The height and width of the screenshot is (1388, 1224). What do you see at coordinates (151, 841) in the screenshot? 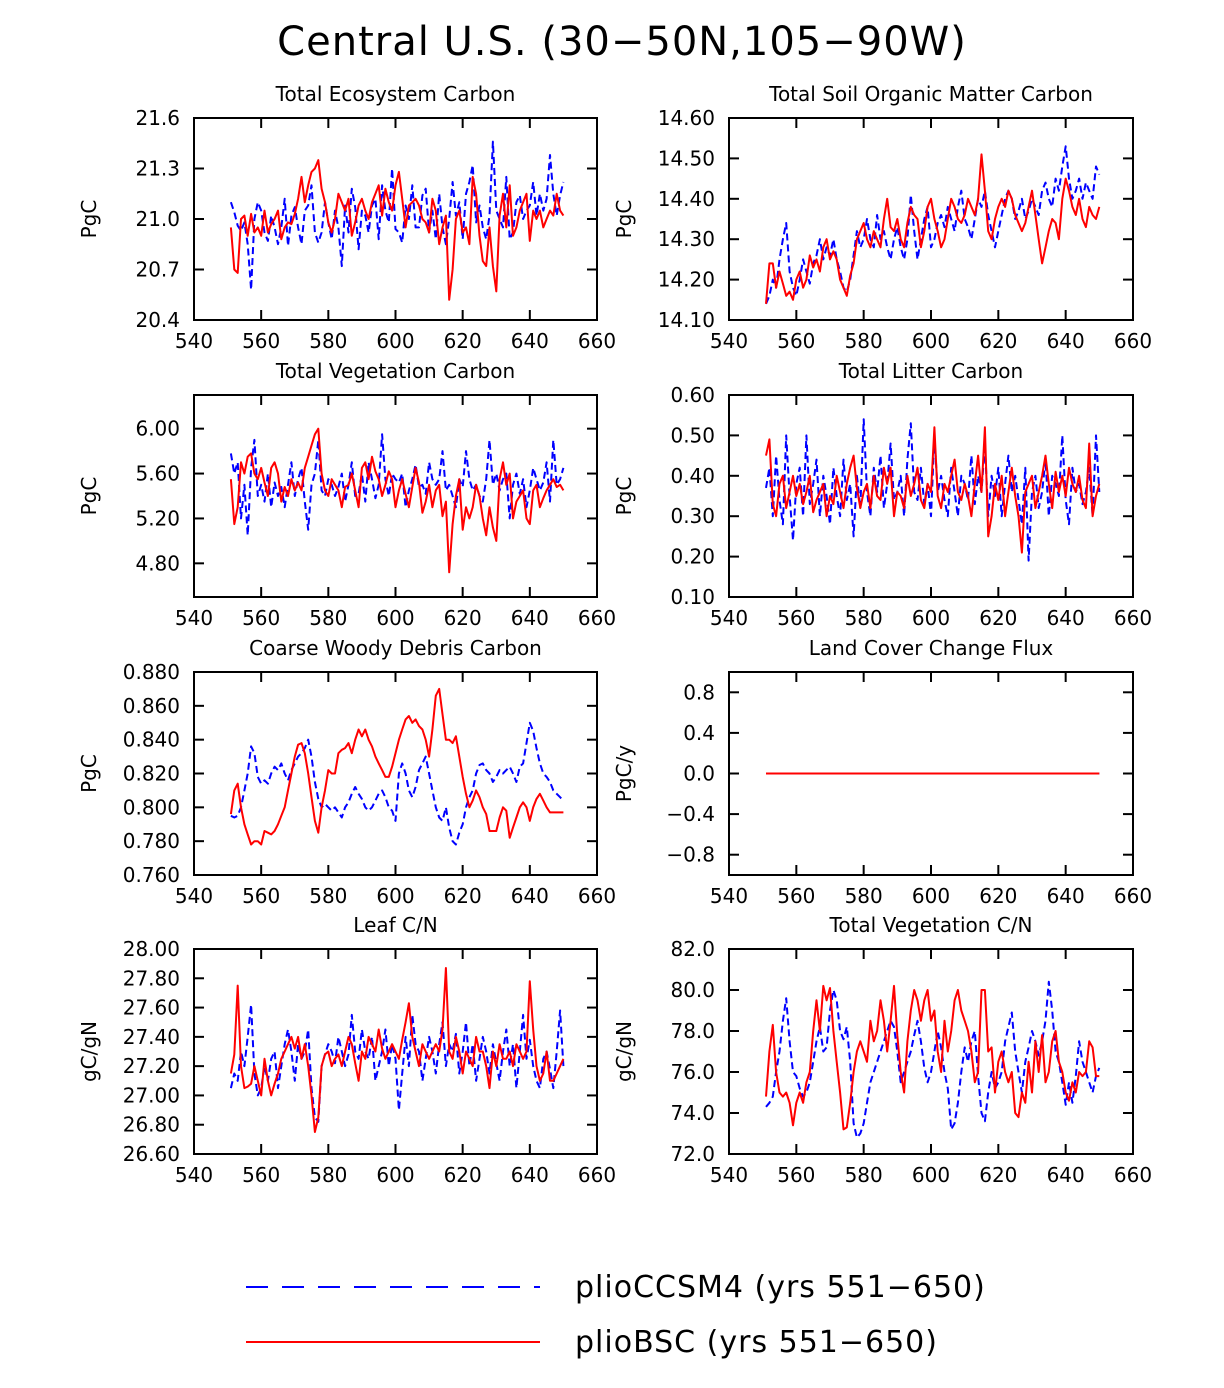
I see `y-tick-label: 0.780` at bounding box center [151, 841].